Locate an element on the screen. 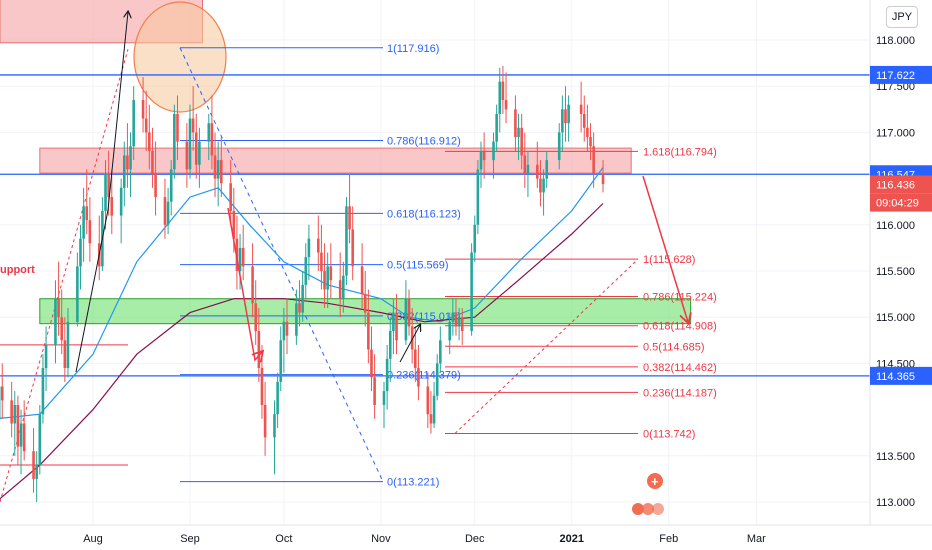 The image size is (932, 550). time-axis: Aug Sep Oct Nov Dec 2021 Feb Mar is located at coordinates (466, 537).